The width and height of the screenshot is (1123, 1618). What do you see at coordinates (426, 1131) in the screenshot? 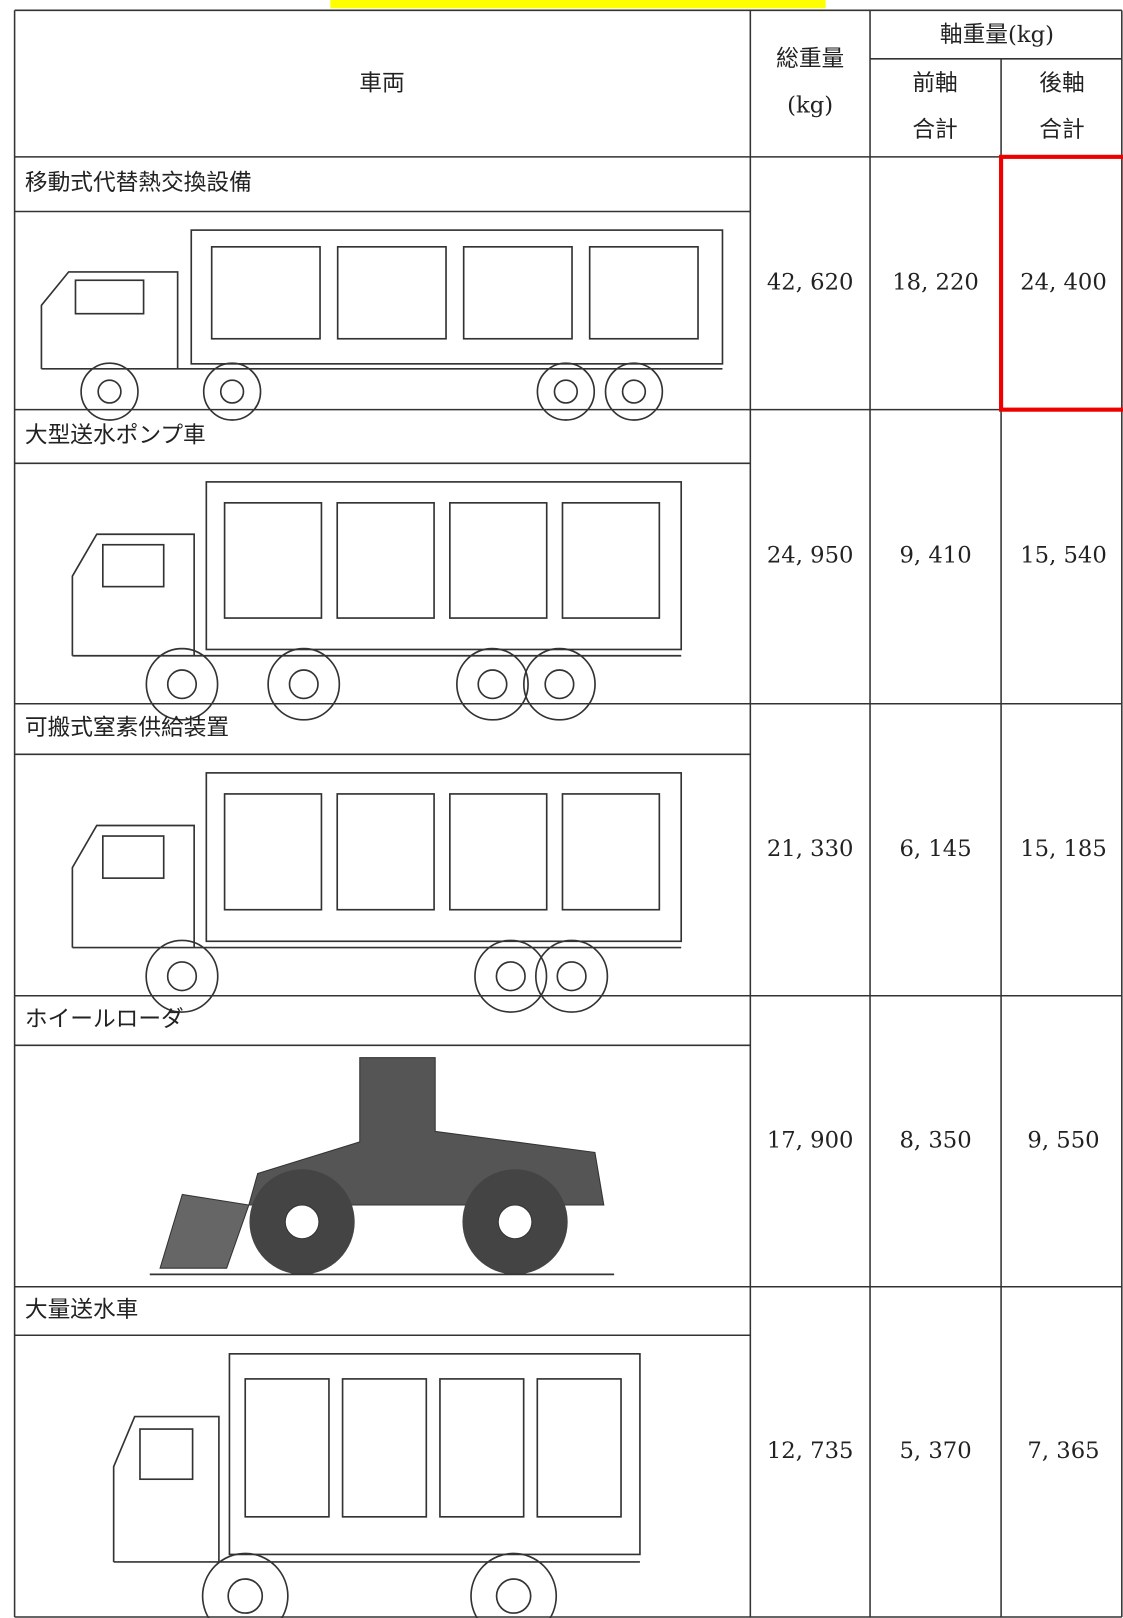
I see `loader-body` at bounding box center [426, 1131].